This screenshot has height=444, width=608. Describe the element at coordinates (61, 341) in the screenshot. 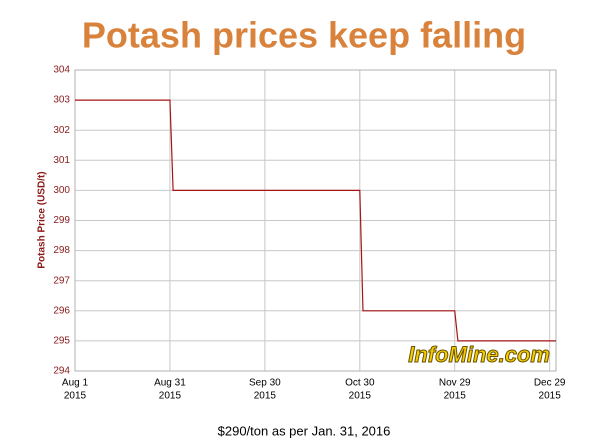

I see `y-tick-label: 295` at that location.